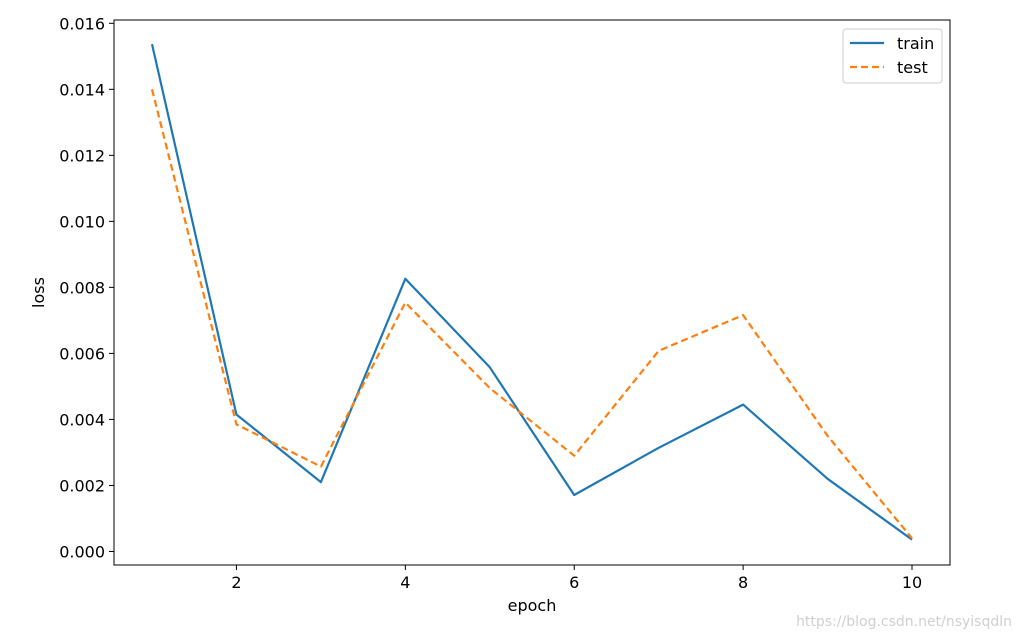  I want to click on y-tick-label: 0.006, so click(82, 353).